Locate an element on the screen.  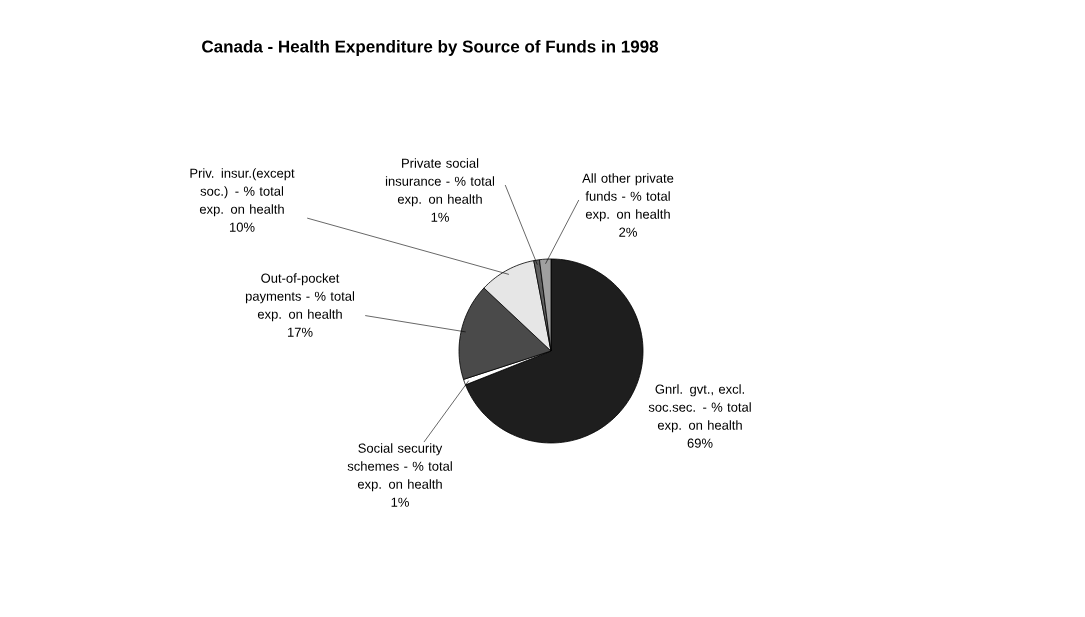
slice-label: Gnrl. gvt., excl. soc.sec. - % total exp. on health is located at coordinates (699, 408).